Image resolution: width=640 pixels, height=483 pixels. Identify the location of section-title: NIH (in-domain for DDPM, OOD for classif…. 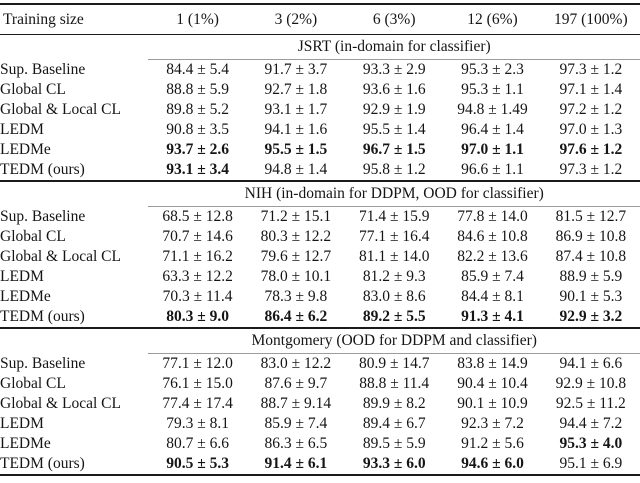
(394, 194).